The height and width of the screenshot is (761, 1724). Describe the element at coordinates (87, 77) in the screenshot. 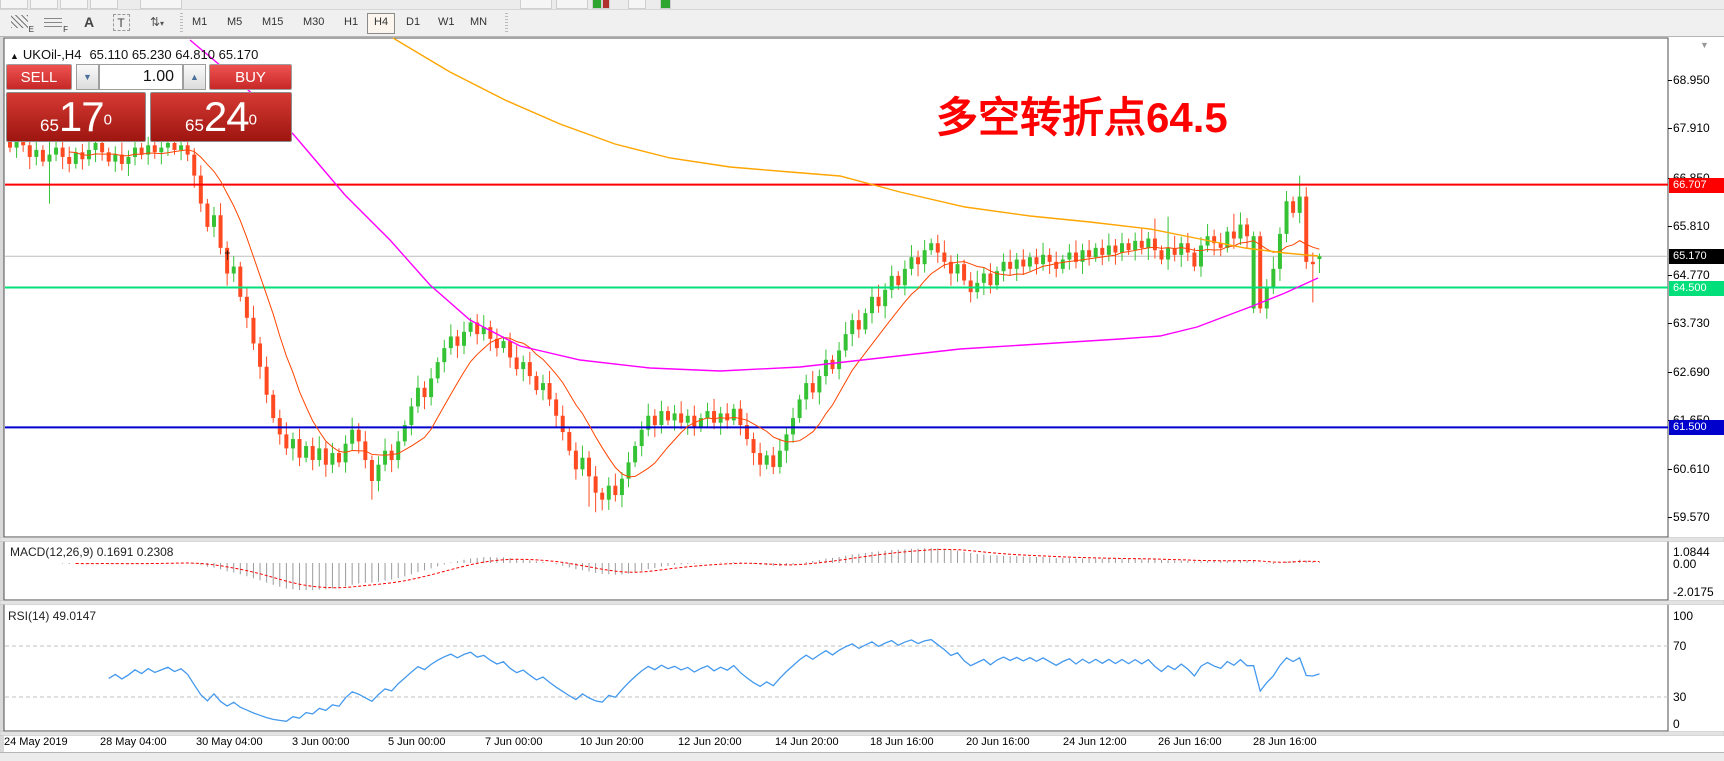

I see `volume-decrease-button: ▼` at that location.